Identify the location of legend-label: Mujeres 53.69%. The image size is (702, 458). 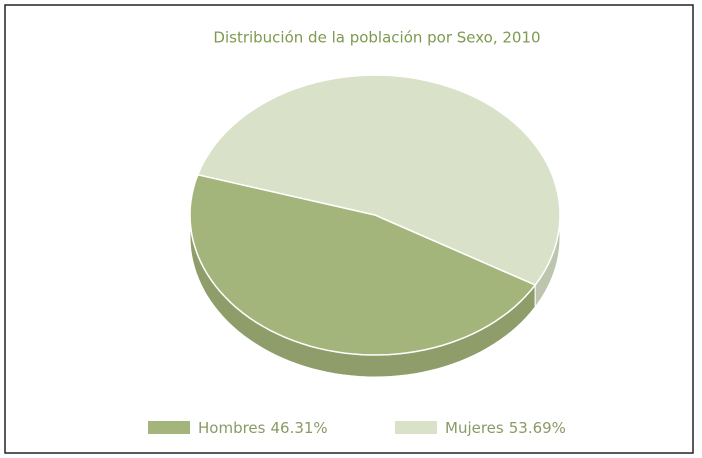
(505, 428).